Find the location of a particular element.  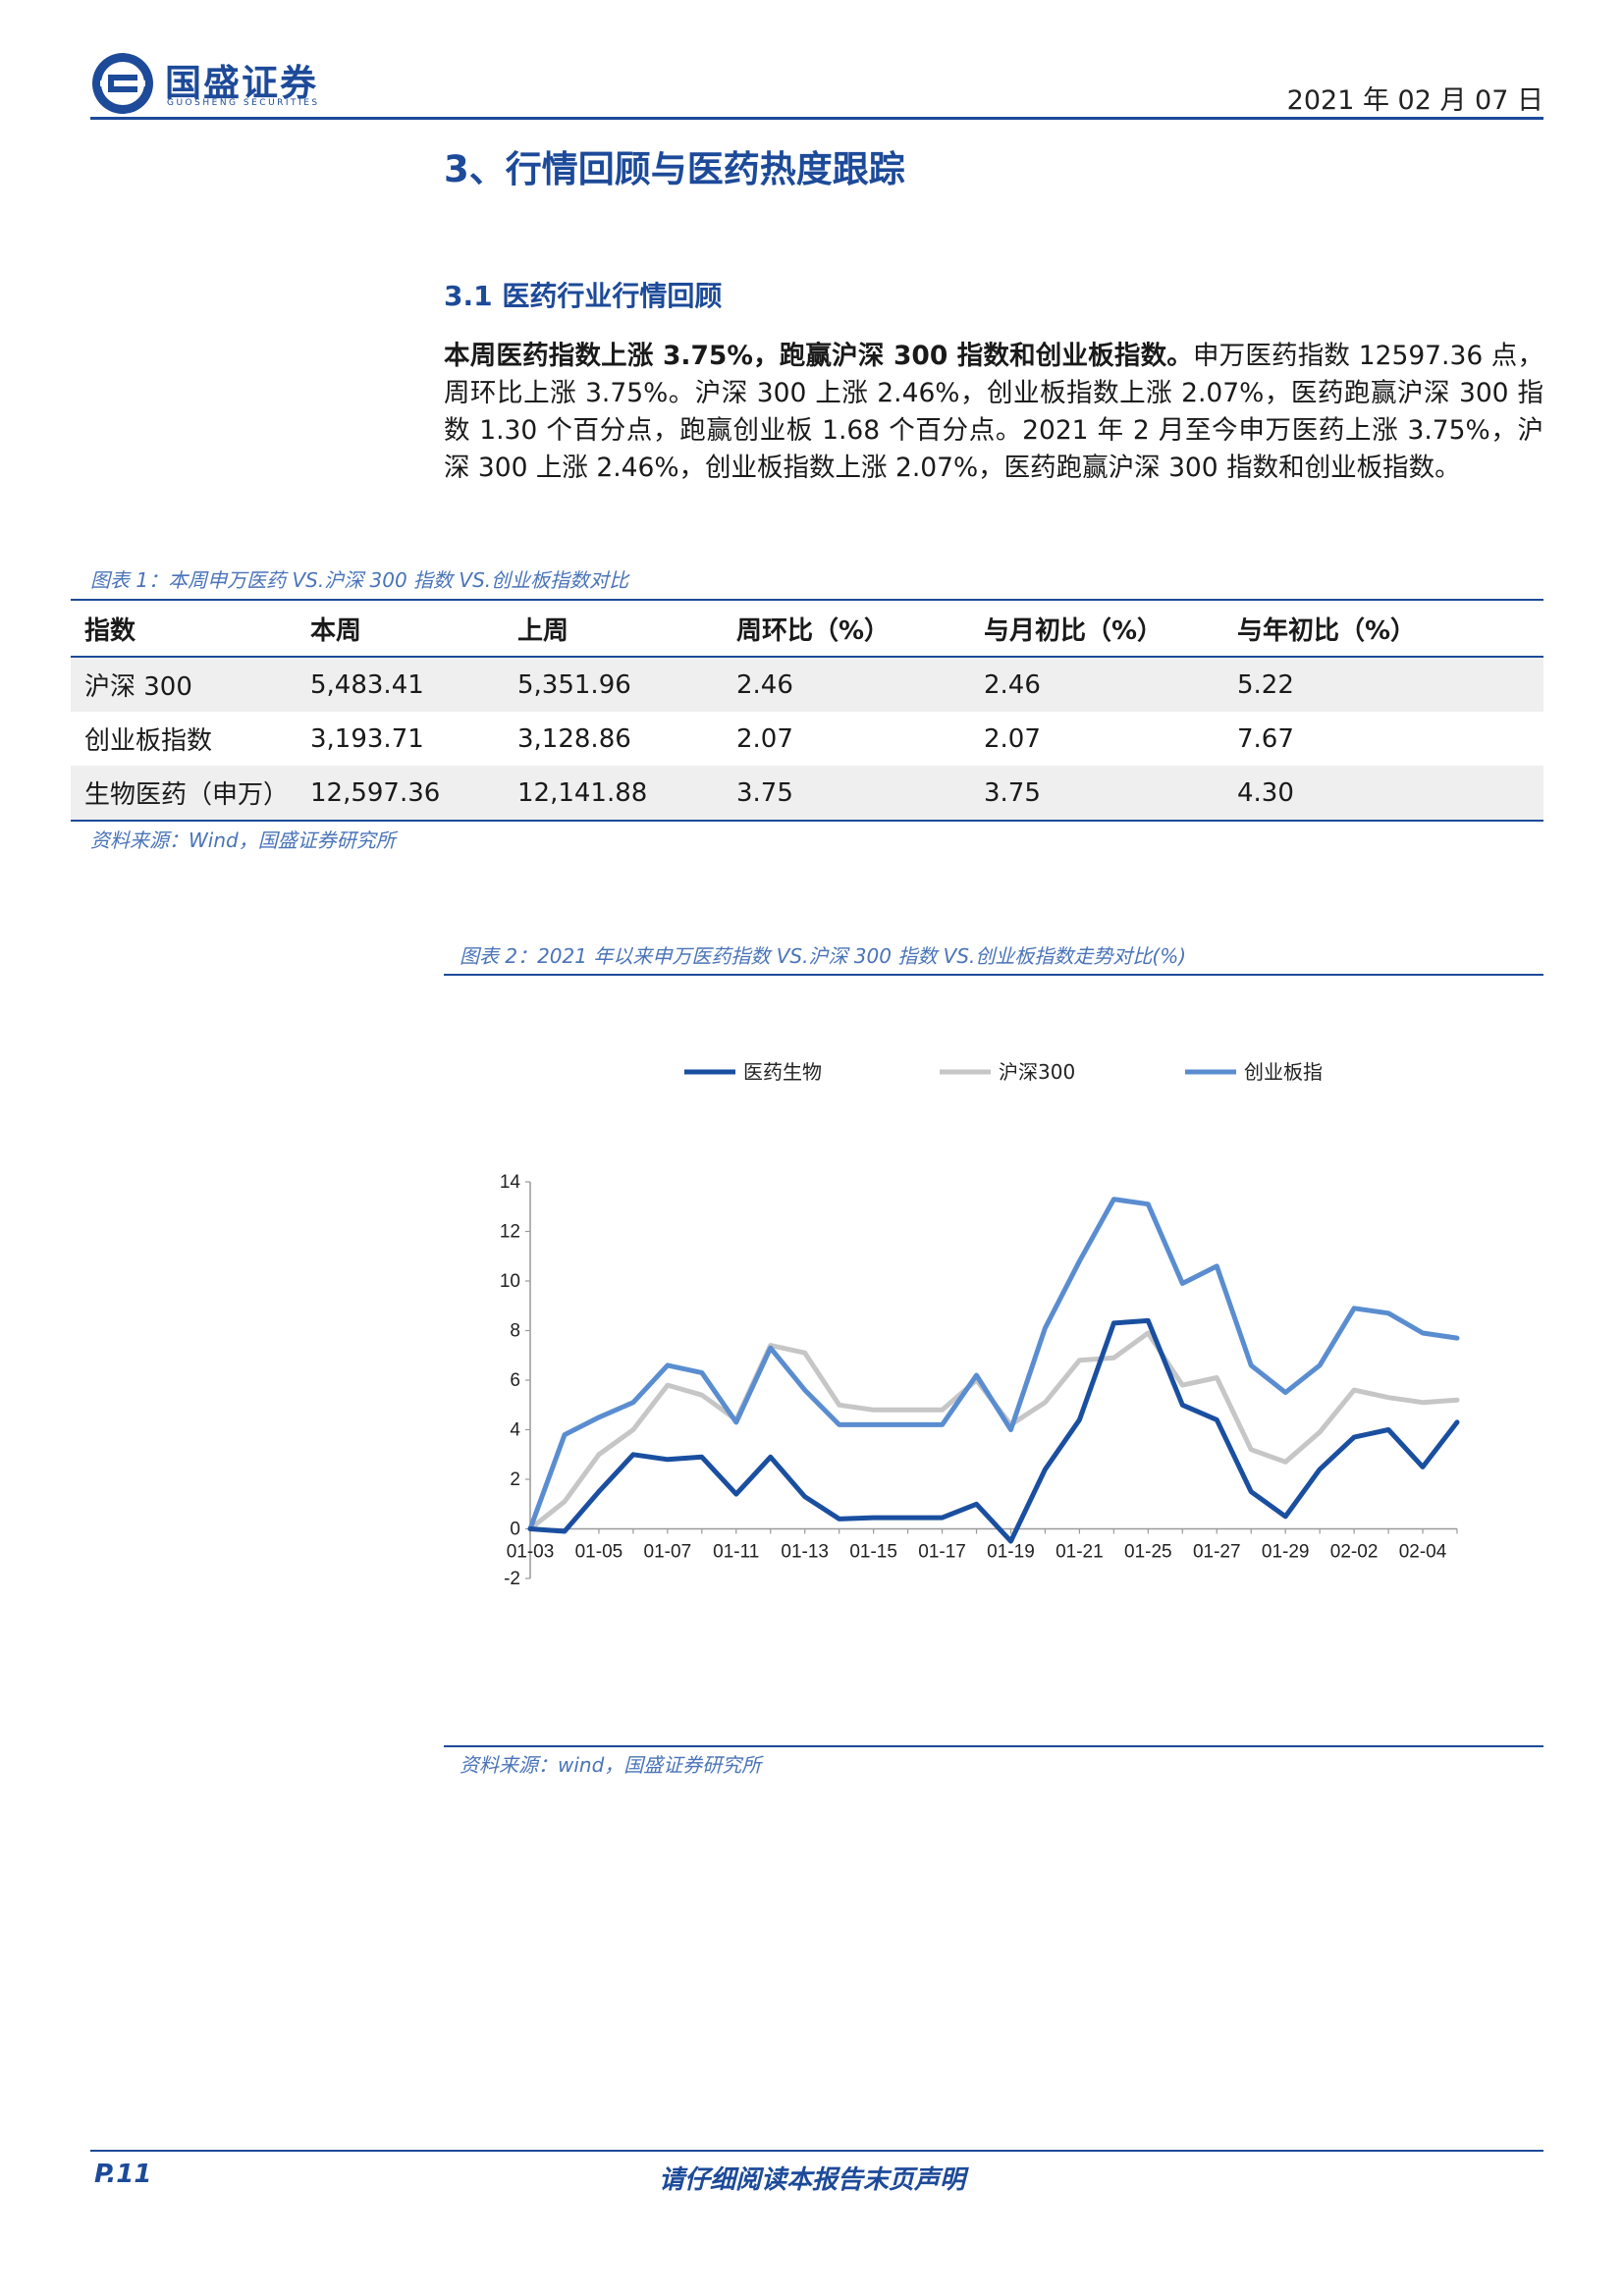

col-header-index: 指数 is located at coordinates (184, 629).